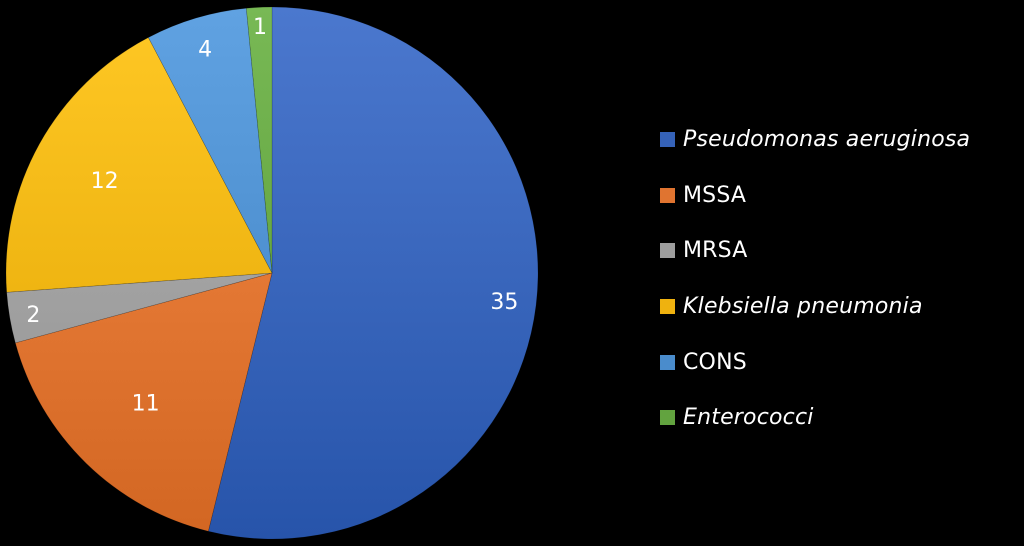 The height and width of the screenshot is (546, 1024). I want to click on legend-item-mssa: MSSA, so click(815, 196).